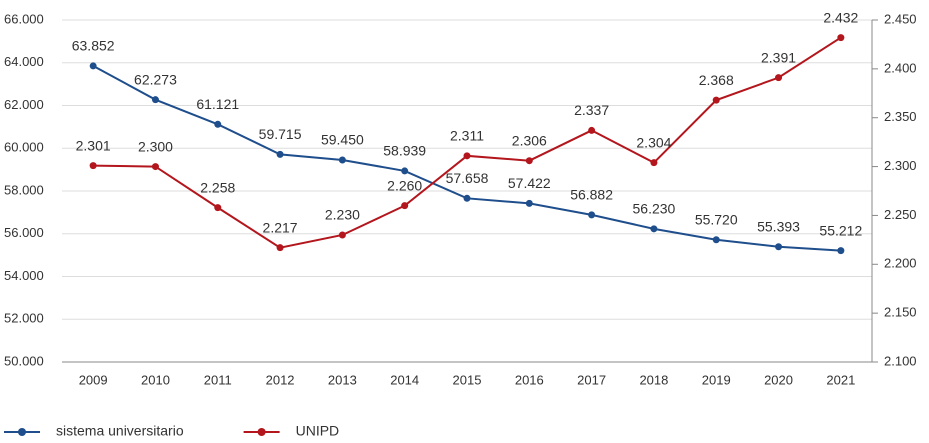  Describe the element at coordinates (840, 230) in the screenshot. I see `data-label: 55.212` at that location.